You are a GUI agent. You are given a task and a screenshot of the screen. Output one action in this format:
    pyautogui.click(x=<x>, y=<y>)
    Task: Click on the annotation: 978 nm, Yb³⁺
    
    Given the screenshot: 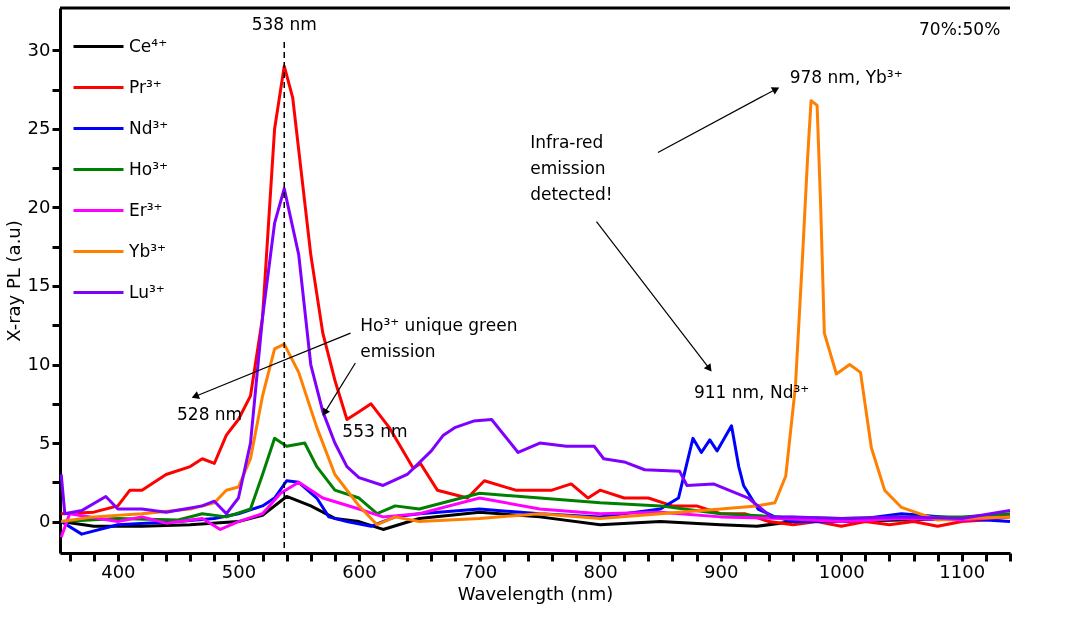 What is the action you would take?
    pyautogui.click(x=846, y=76)
    